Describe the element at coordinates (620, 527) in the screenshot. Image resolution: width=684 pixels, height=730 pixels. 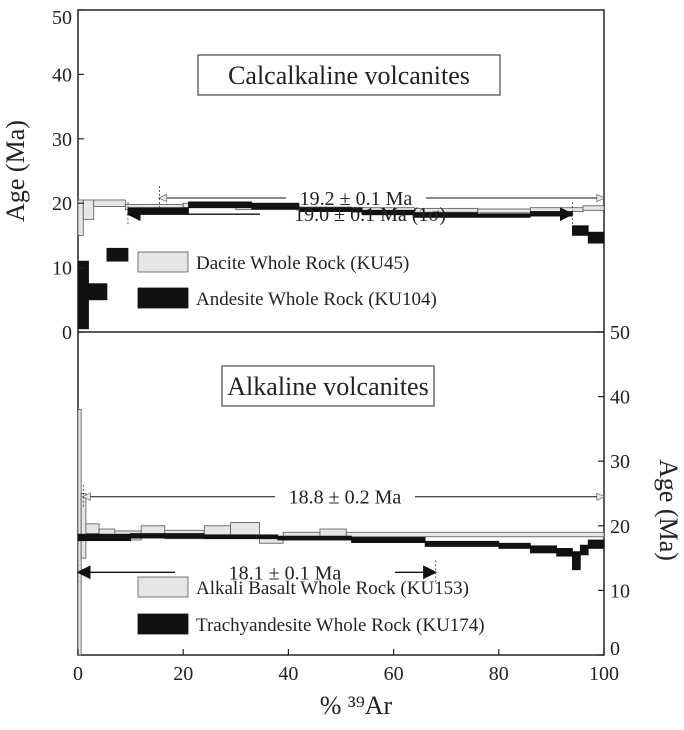
I see `panel1-y-tick-label-2: 20` at that location.